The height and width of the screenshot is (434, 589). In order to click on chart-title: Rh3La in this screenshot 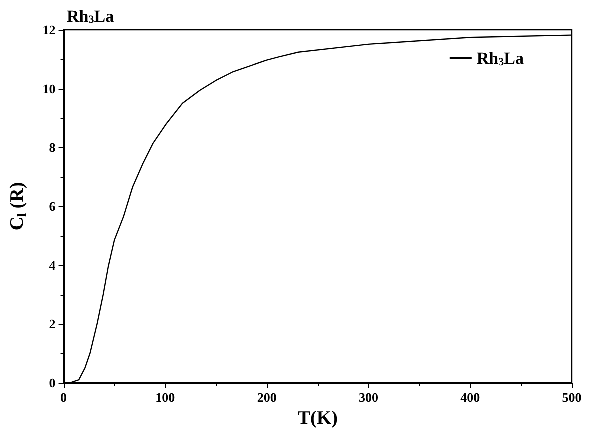, I will do `click(91, 16)`.